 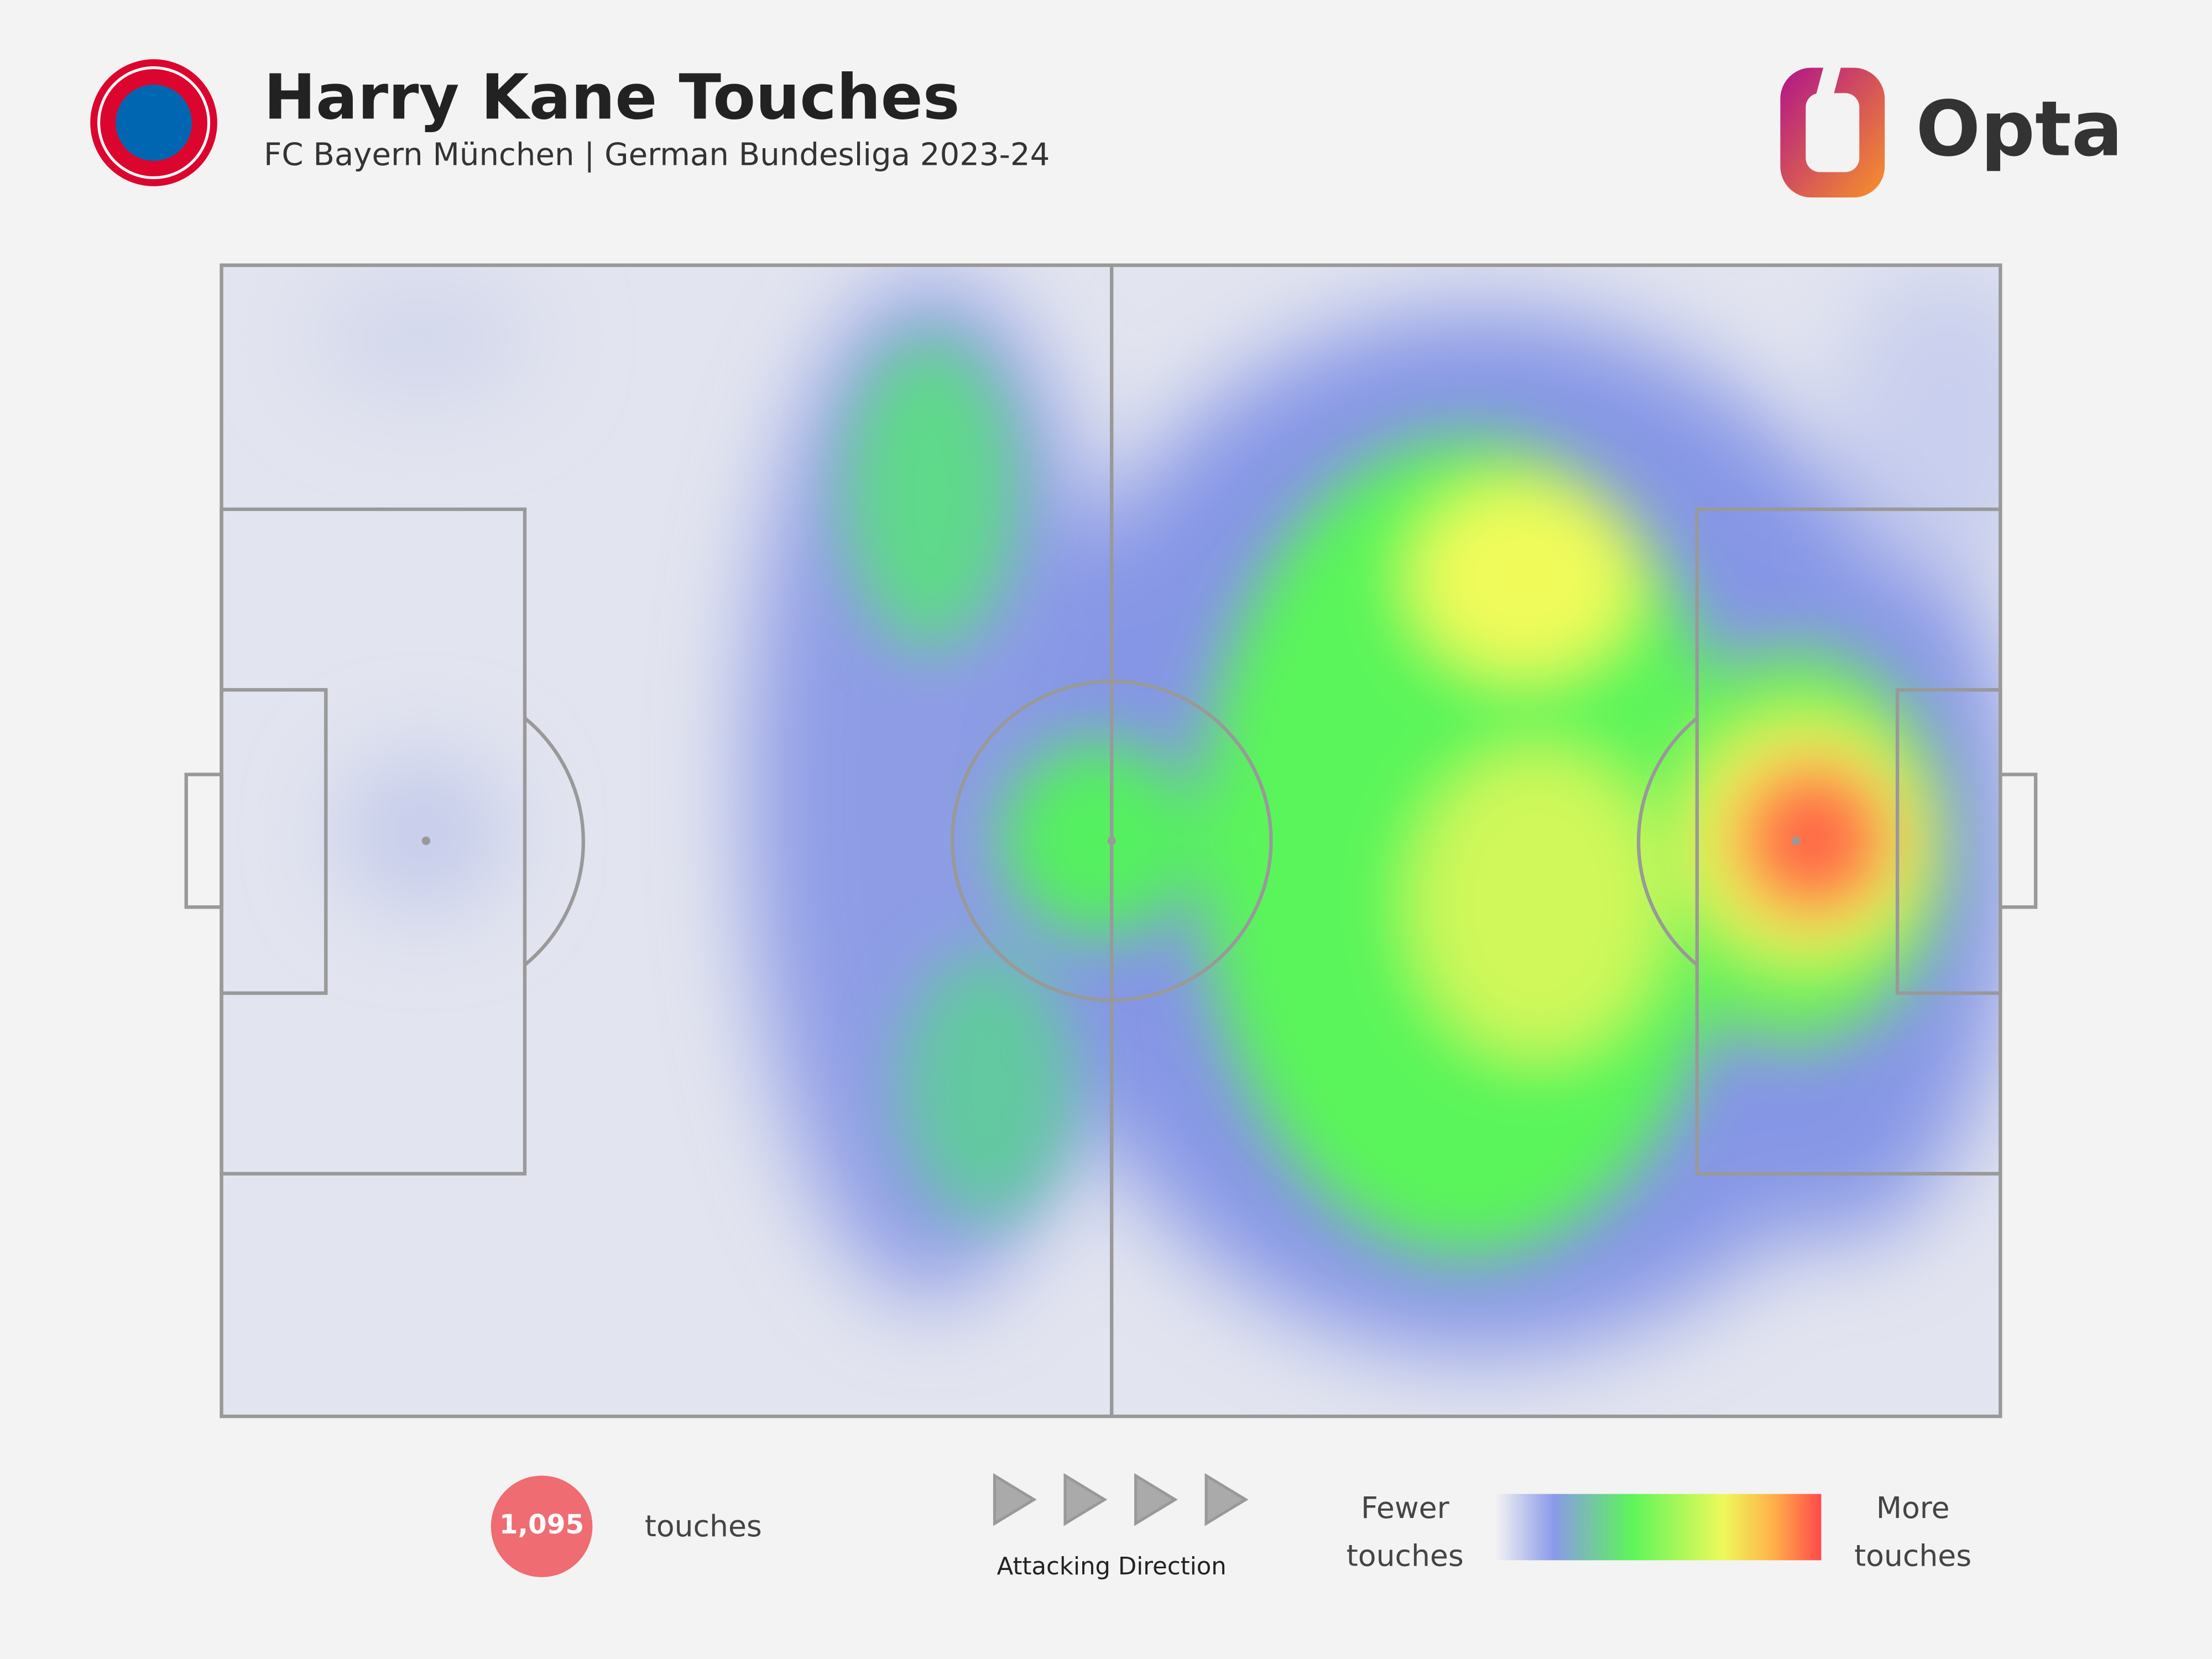 What do you see at coordinates (2020, 130) in the screenshot?
I see `brand-name: Opta` at bounding box center [2020, 130].